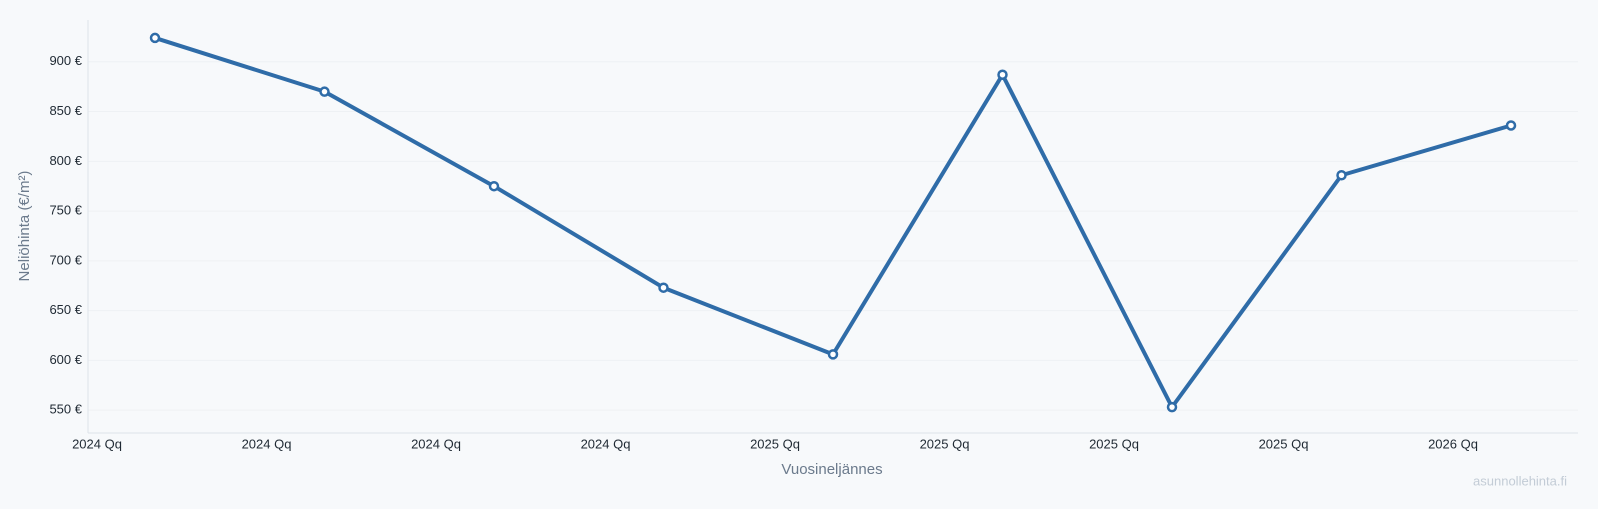 The height and width of the screenshot is (509, 1598). I want to click on y-tick-label: 750 €, so click(65, 210).